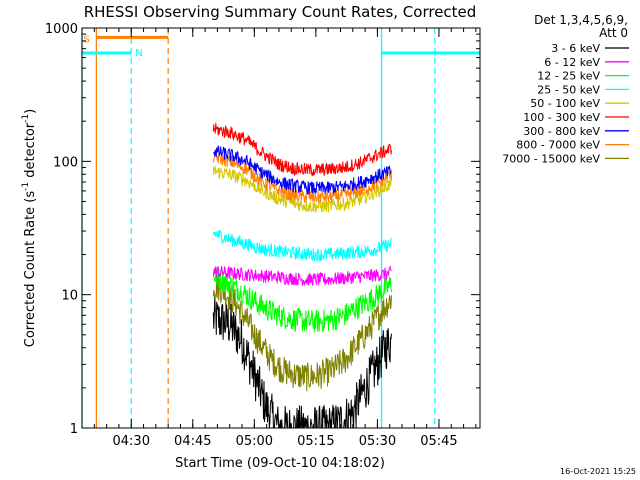 The height and width of the screenshot is (480, 640). What do you see at coordinates (30, 269) in the screenshot?
I see `y-axis-label-part: Corrected Count Rate (s` at bounding box center [30, 269].